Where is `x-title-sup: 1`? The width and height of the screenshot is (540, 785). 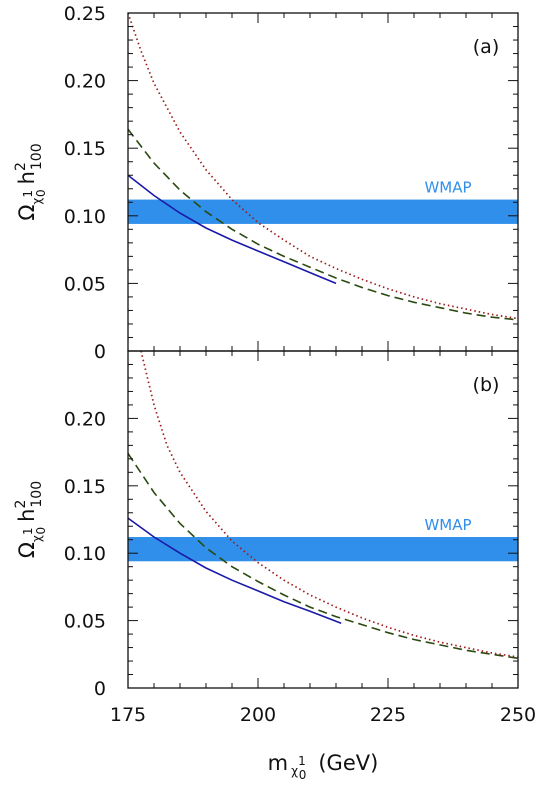
x-title-sup: 1 is located at coordinates (302, 761).